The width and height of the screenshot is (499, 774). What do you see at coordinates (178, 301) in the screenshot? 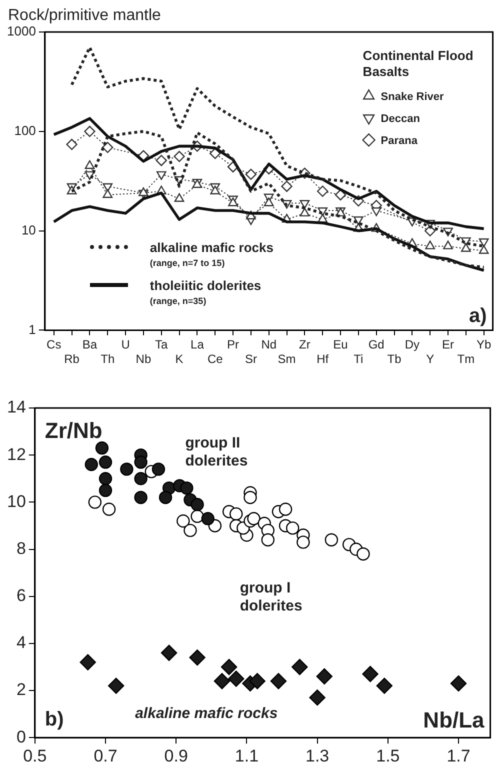
I see `annotation: (range, n=35)` at bounding box center [178, 301].